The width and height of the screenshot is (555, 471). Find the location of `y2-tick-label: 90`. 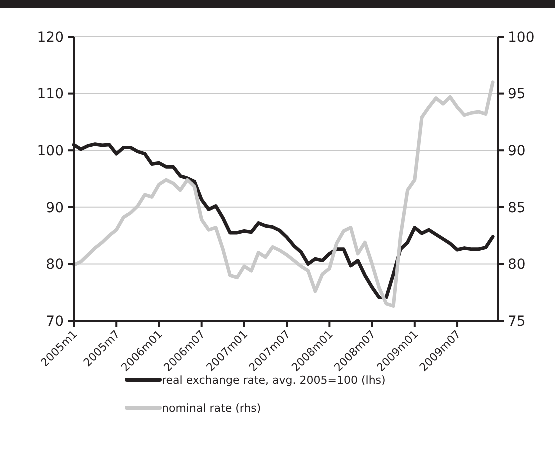

y2-tick-label: 90 is located at coordinates (517, 152).